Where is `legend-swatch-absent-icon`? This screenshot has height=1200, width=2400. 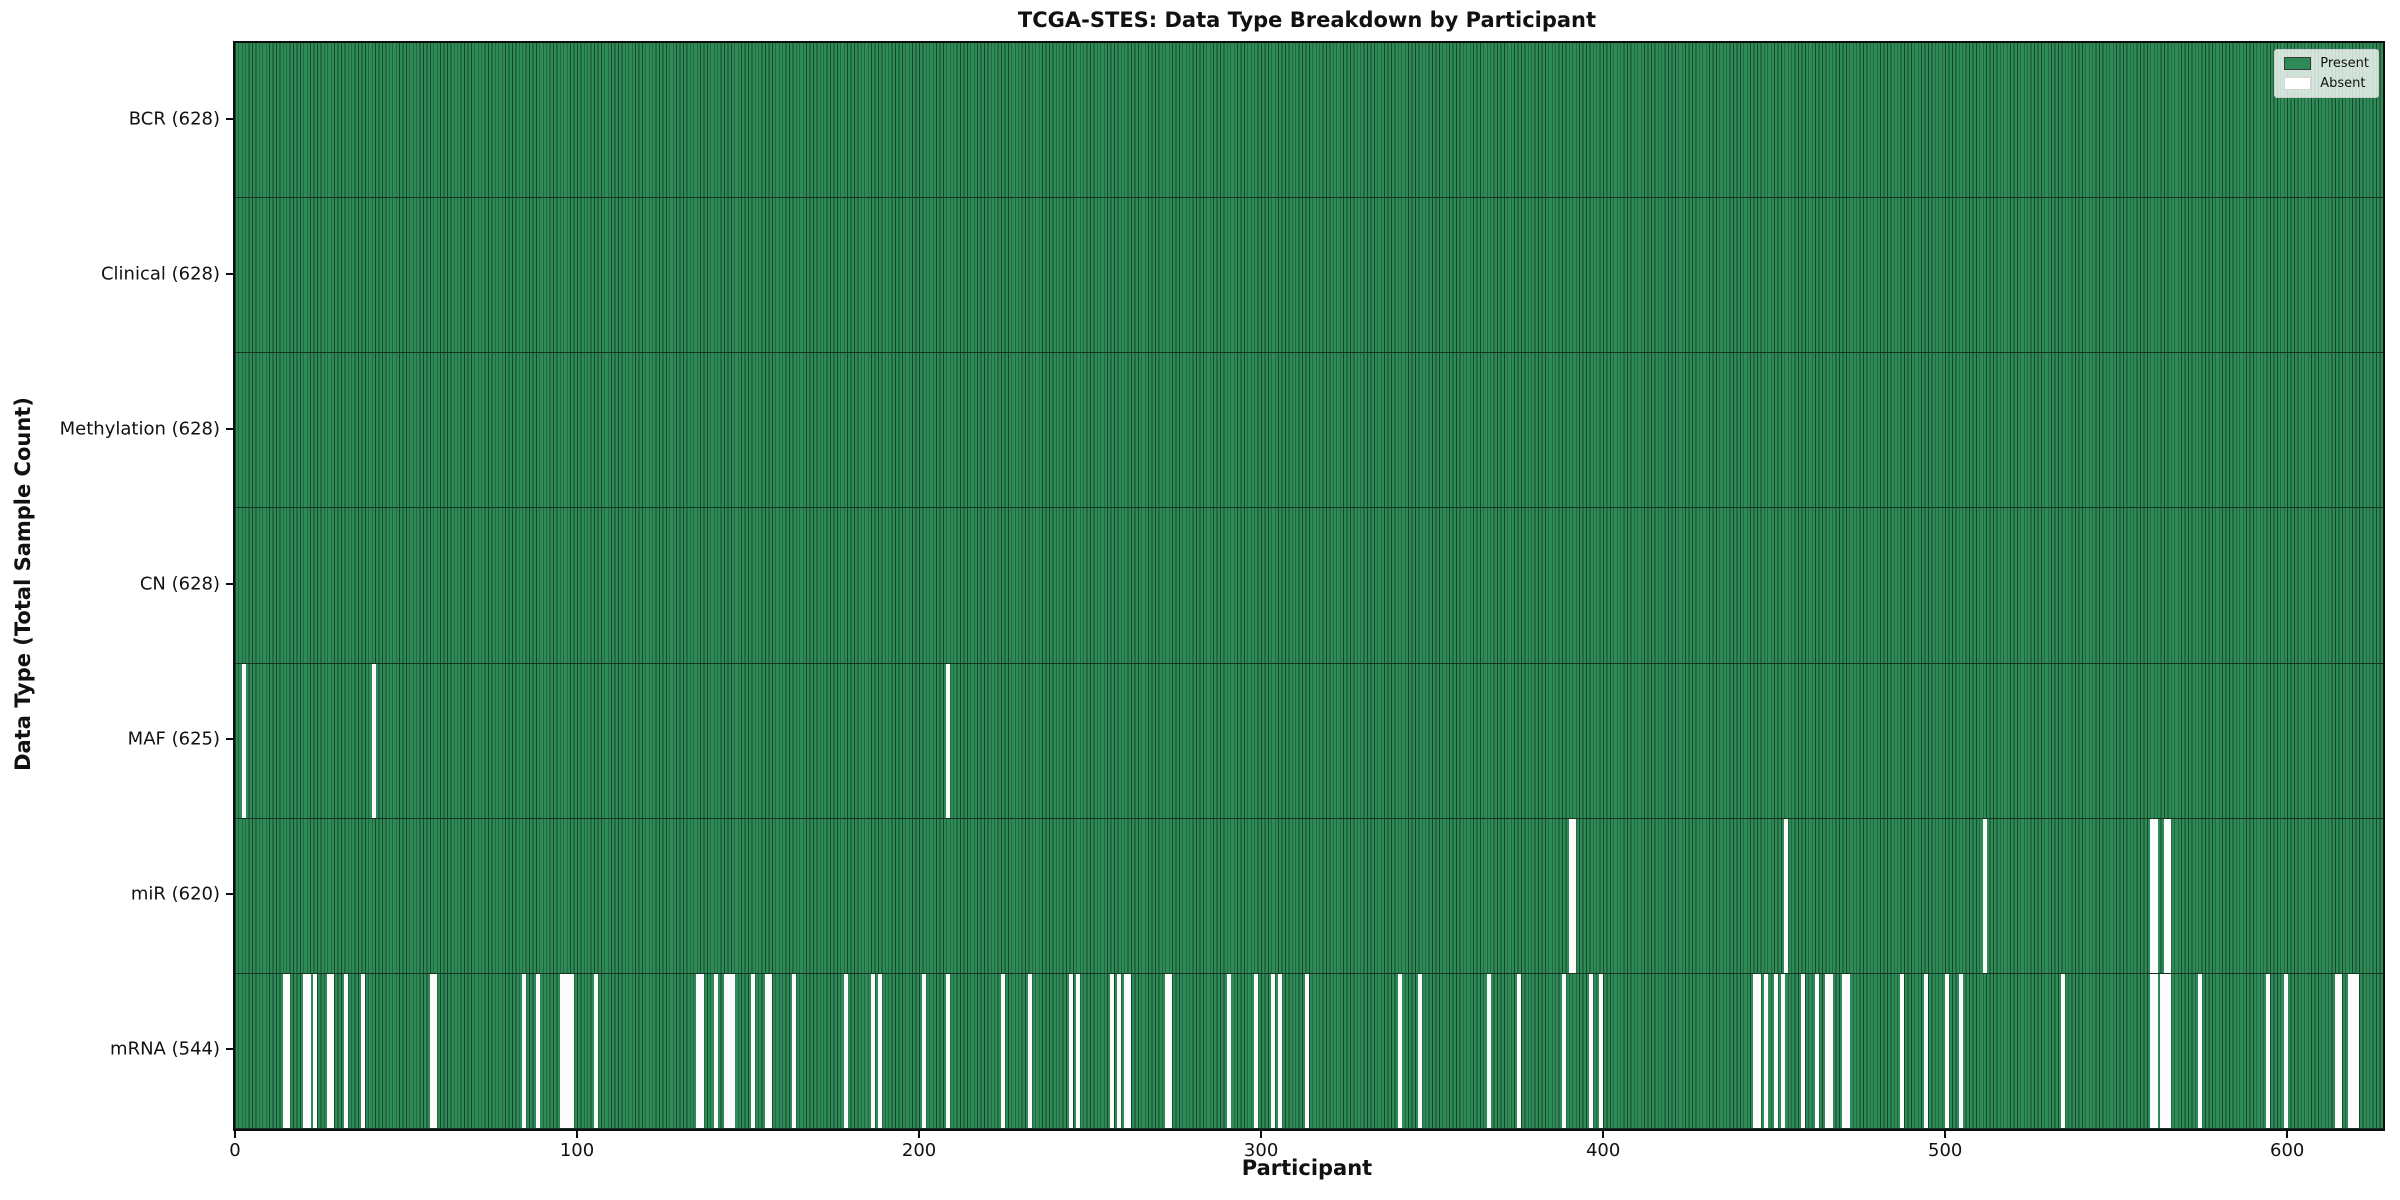 legend-swatch-absent-icon is located at coordinates (2298, 83).